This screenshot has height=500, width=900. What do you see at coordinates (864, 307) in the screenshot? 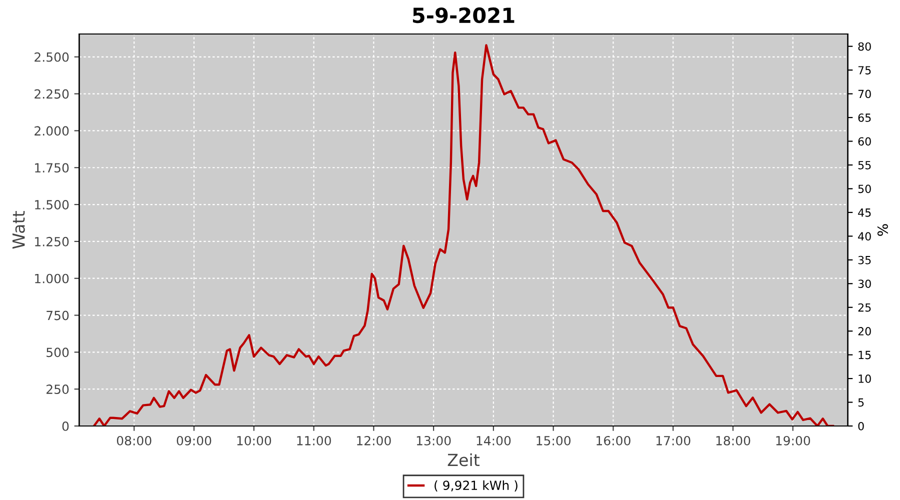
I see `y2-tick-label: 25` at bounding box center [864, 307].